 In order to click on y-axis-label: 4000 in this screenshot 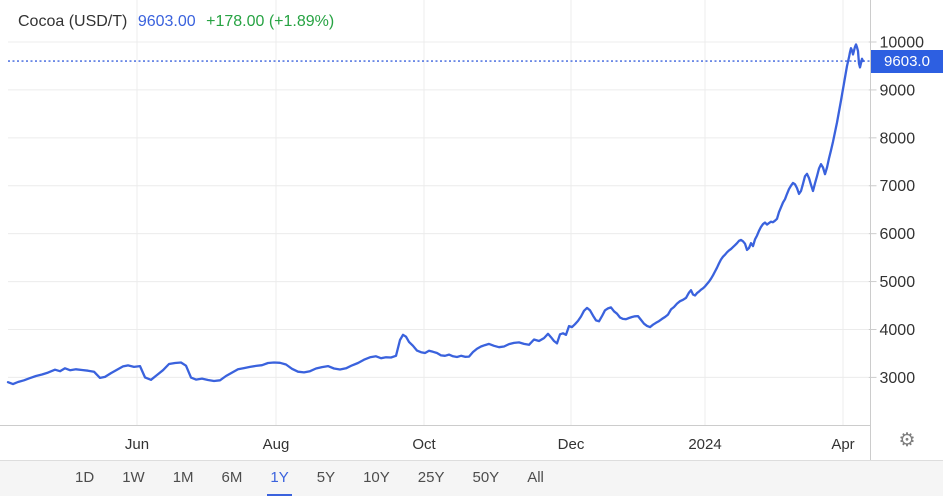, I will do `click(898, 330)`.